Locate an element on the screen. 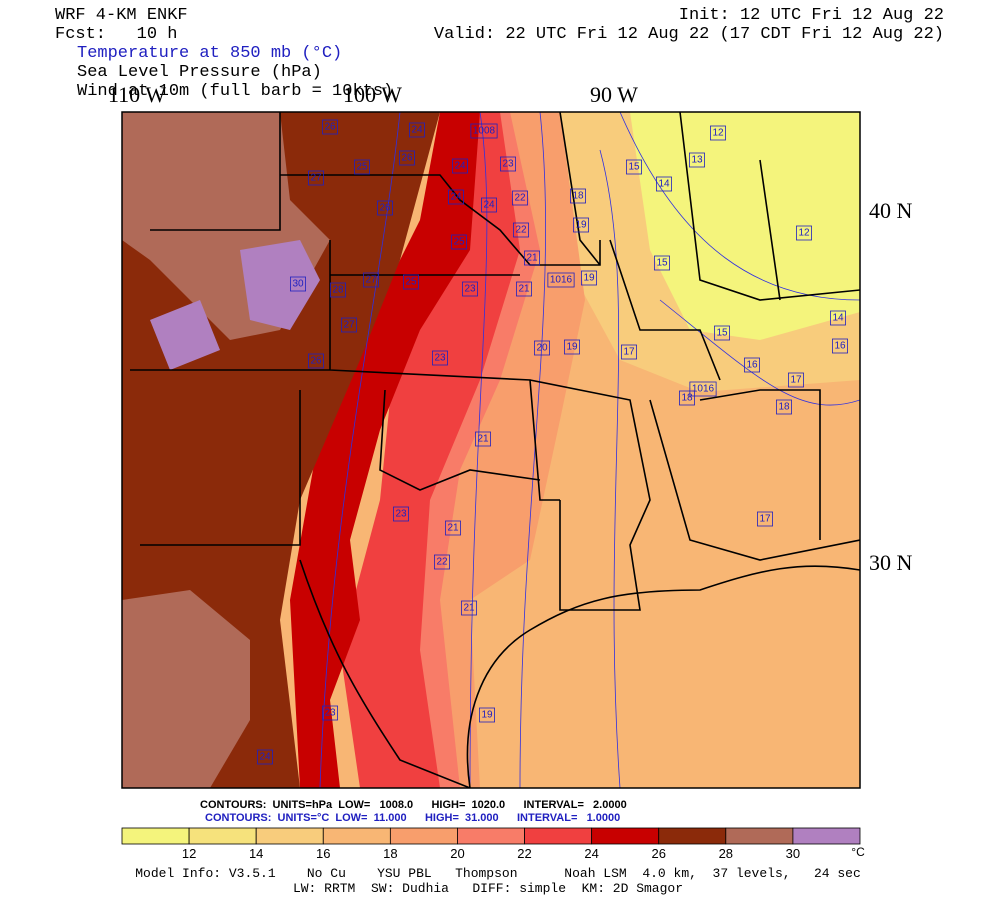 The width and height of the screenshot is (1000, 900). contour-label: 30 is located at coordinates (298, 284).